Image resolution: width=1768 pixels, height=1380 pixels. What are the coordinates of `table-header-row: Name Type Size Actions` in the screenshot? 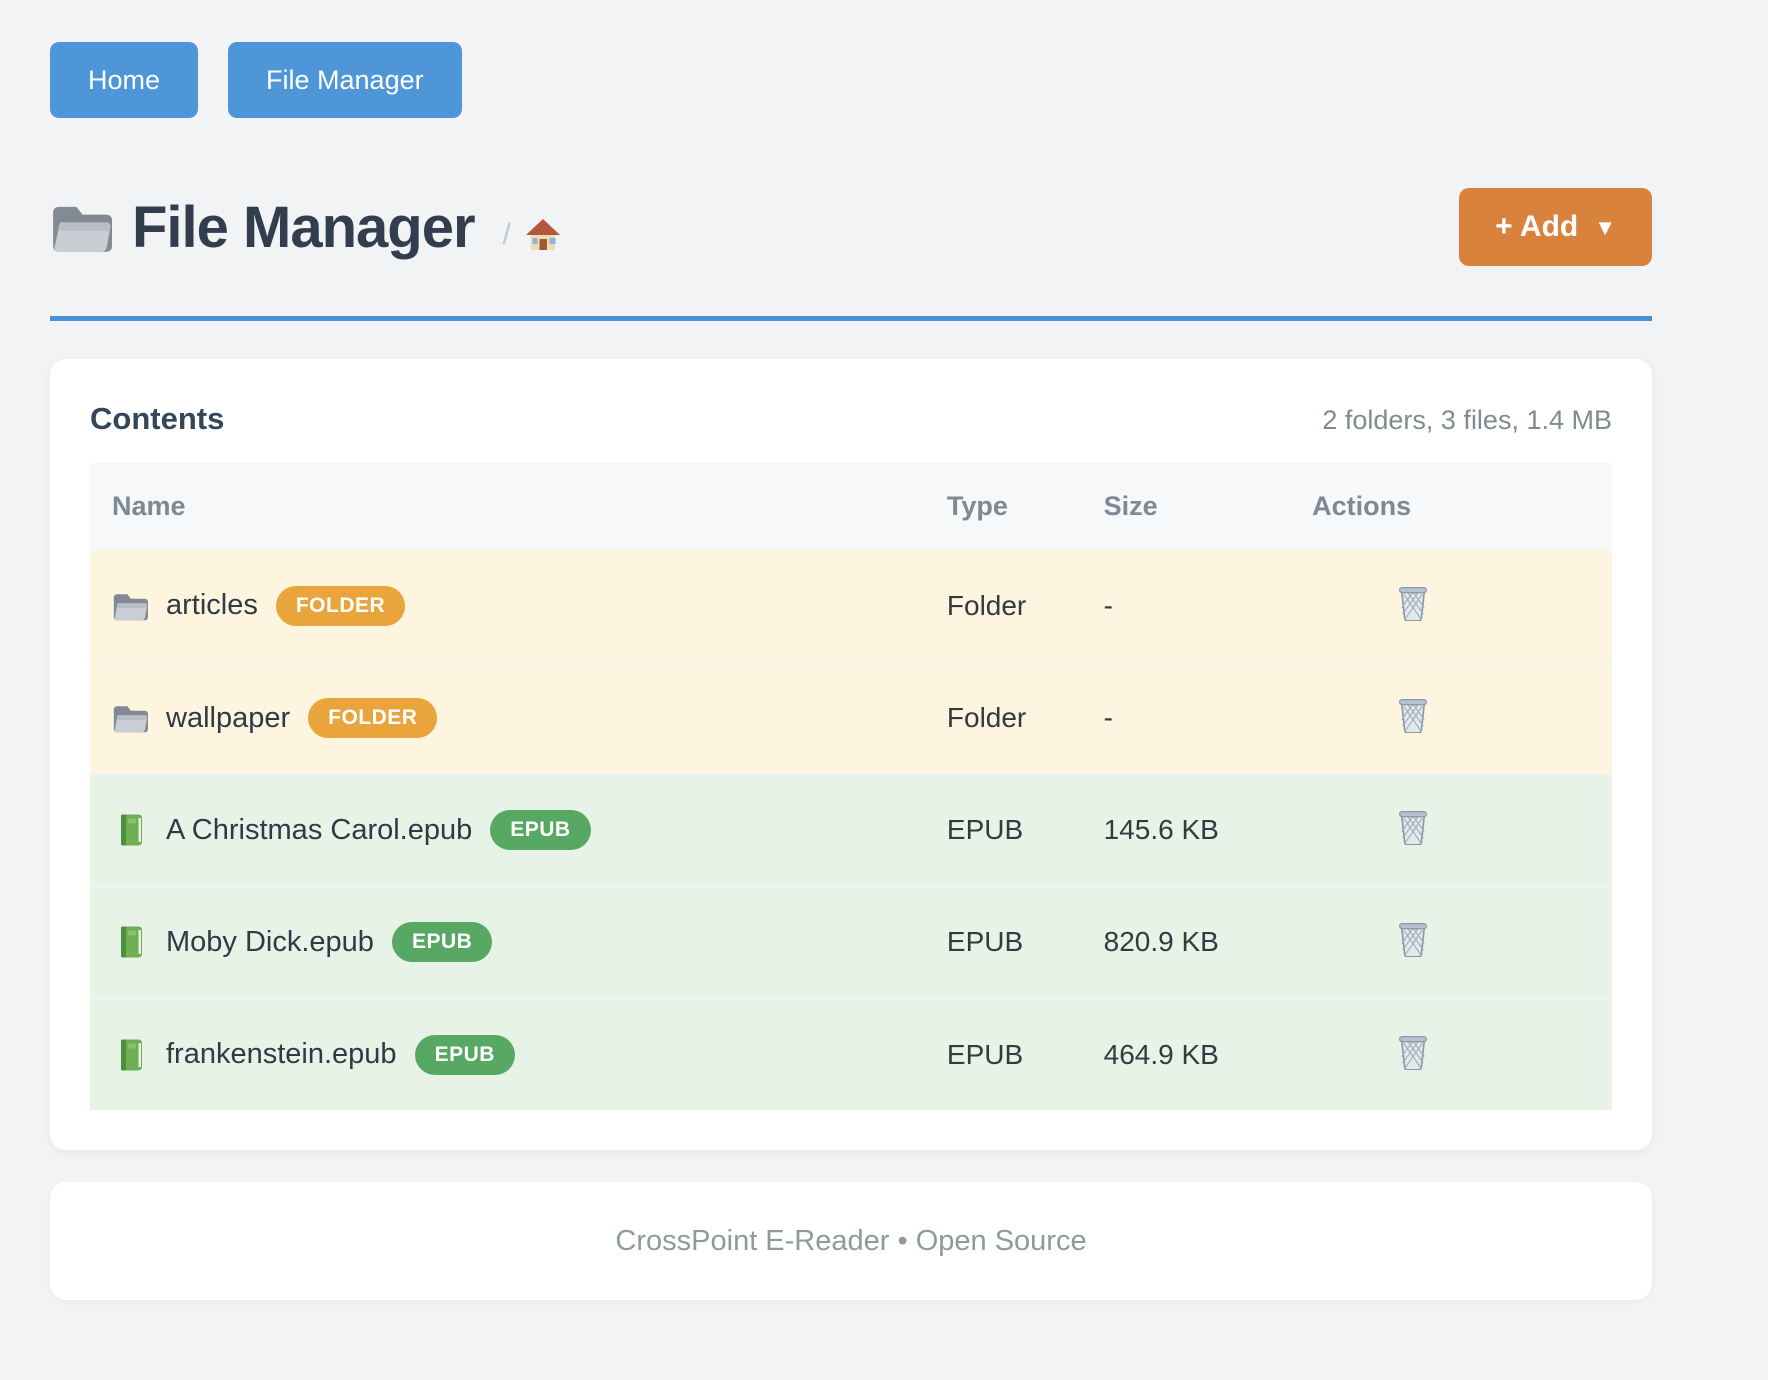 It's located at (851, 506).